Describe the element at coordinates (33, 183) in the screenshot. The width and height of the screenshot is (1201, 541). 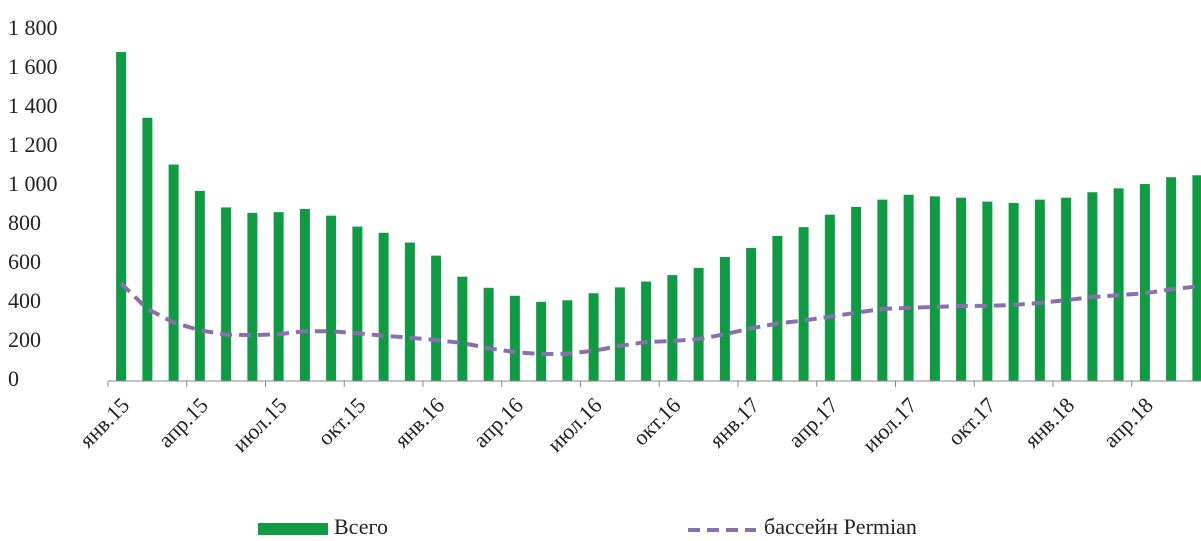
I see `y-tick-label: 1 000` at that location.